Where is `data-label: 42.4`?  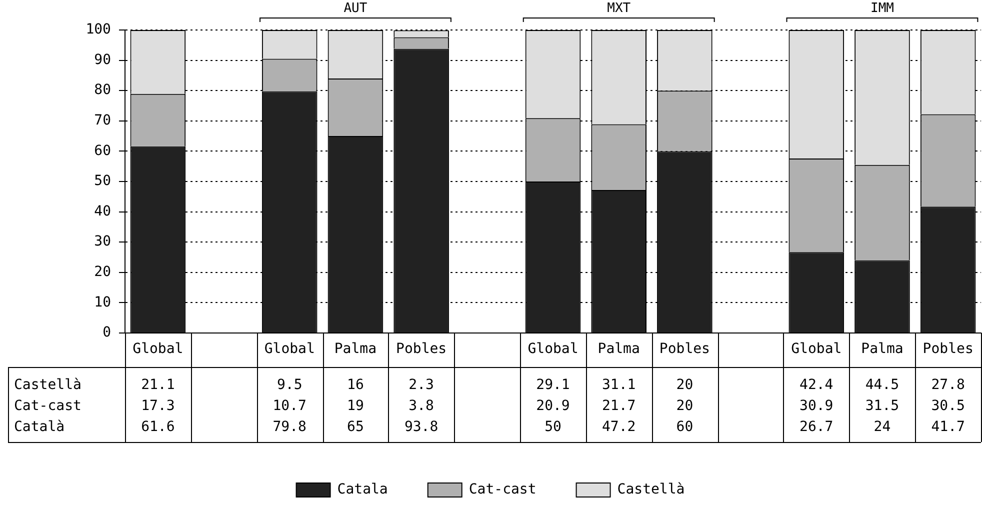 data-label: 42.4 is located at coordinates (817, 385).